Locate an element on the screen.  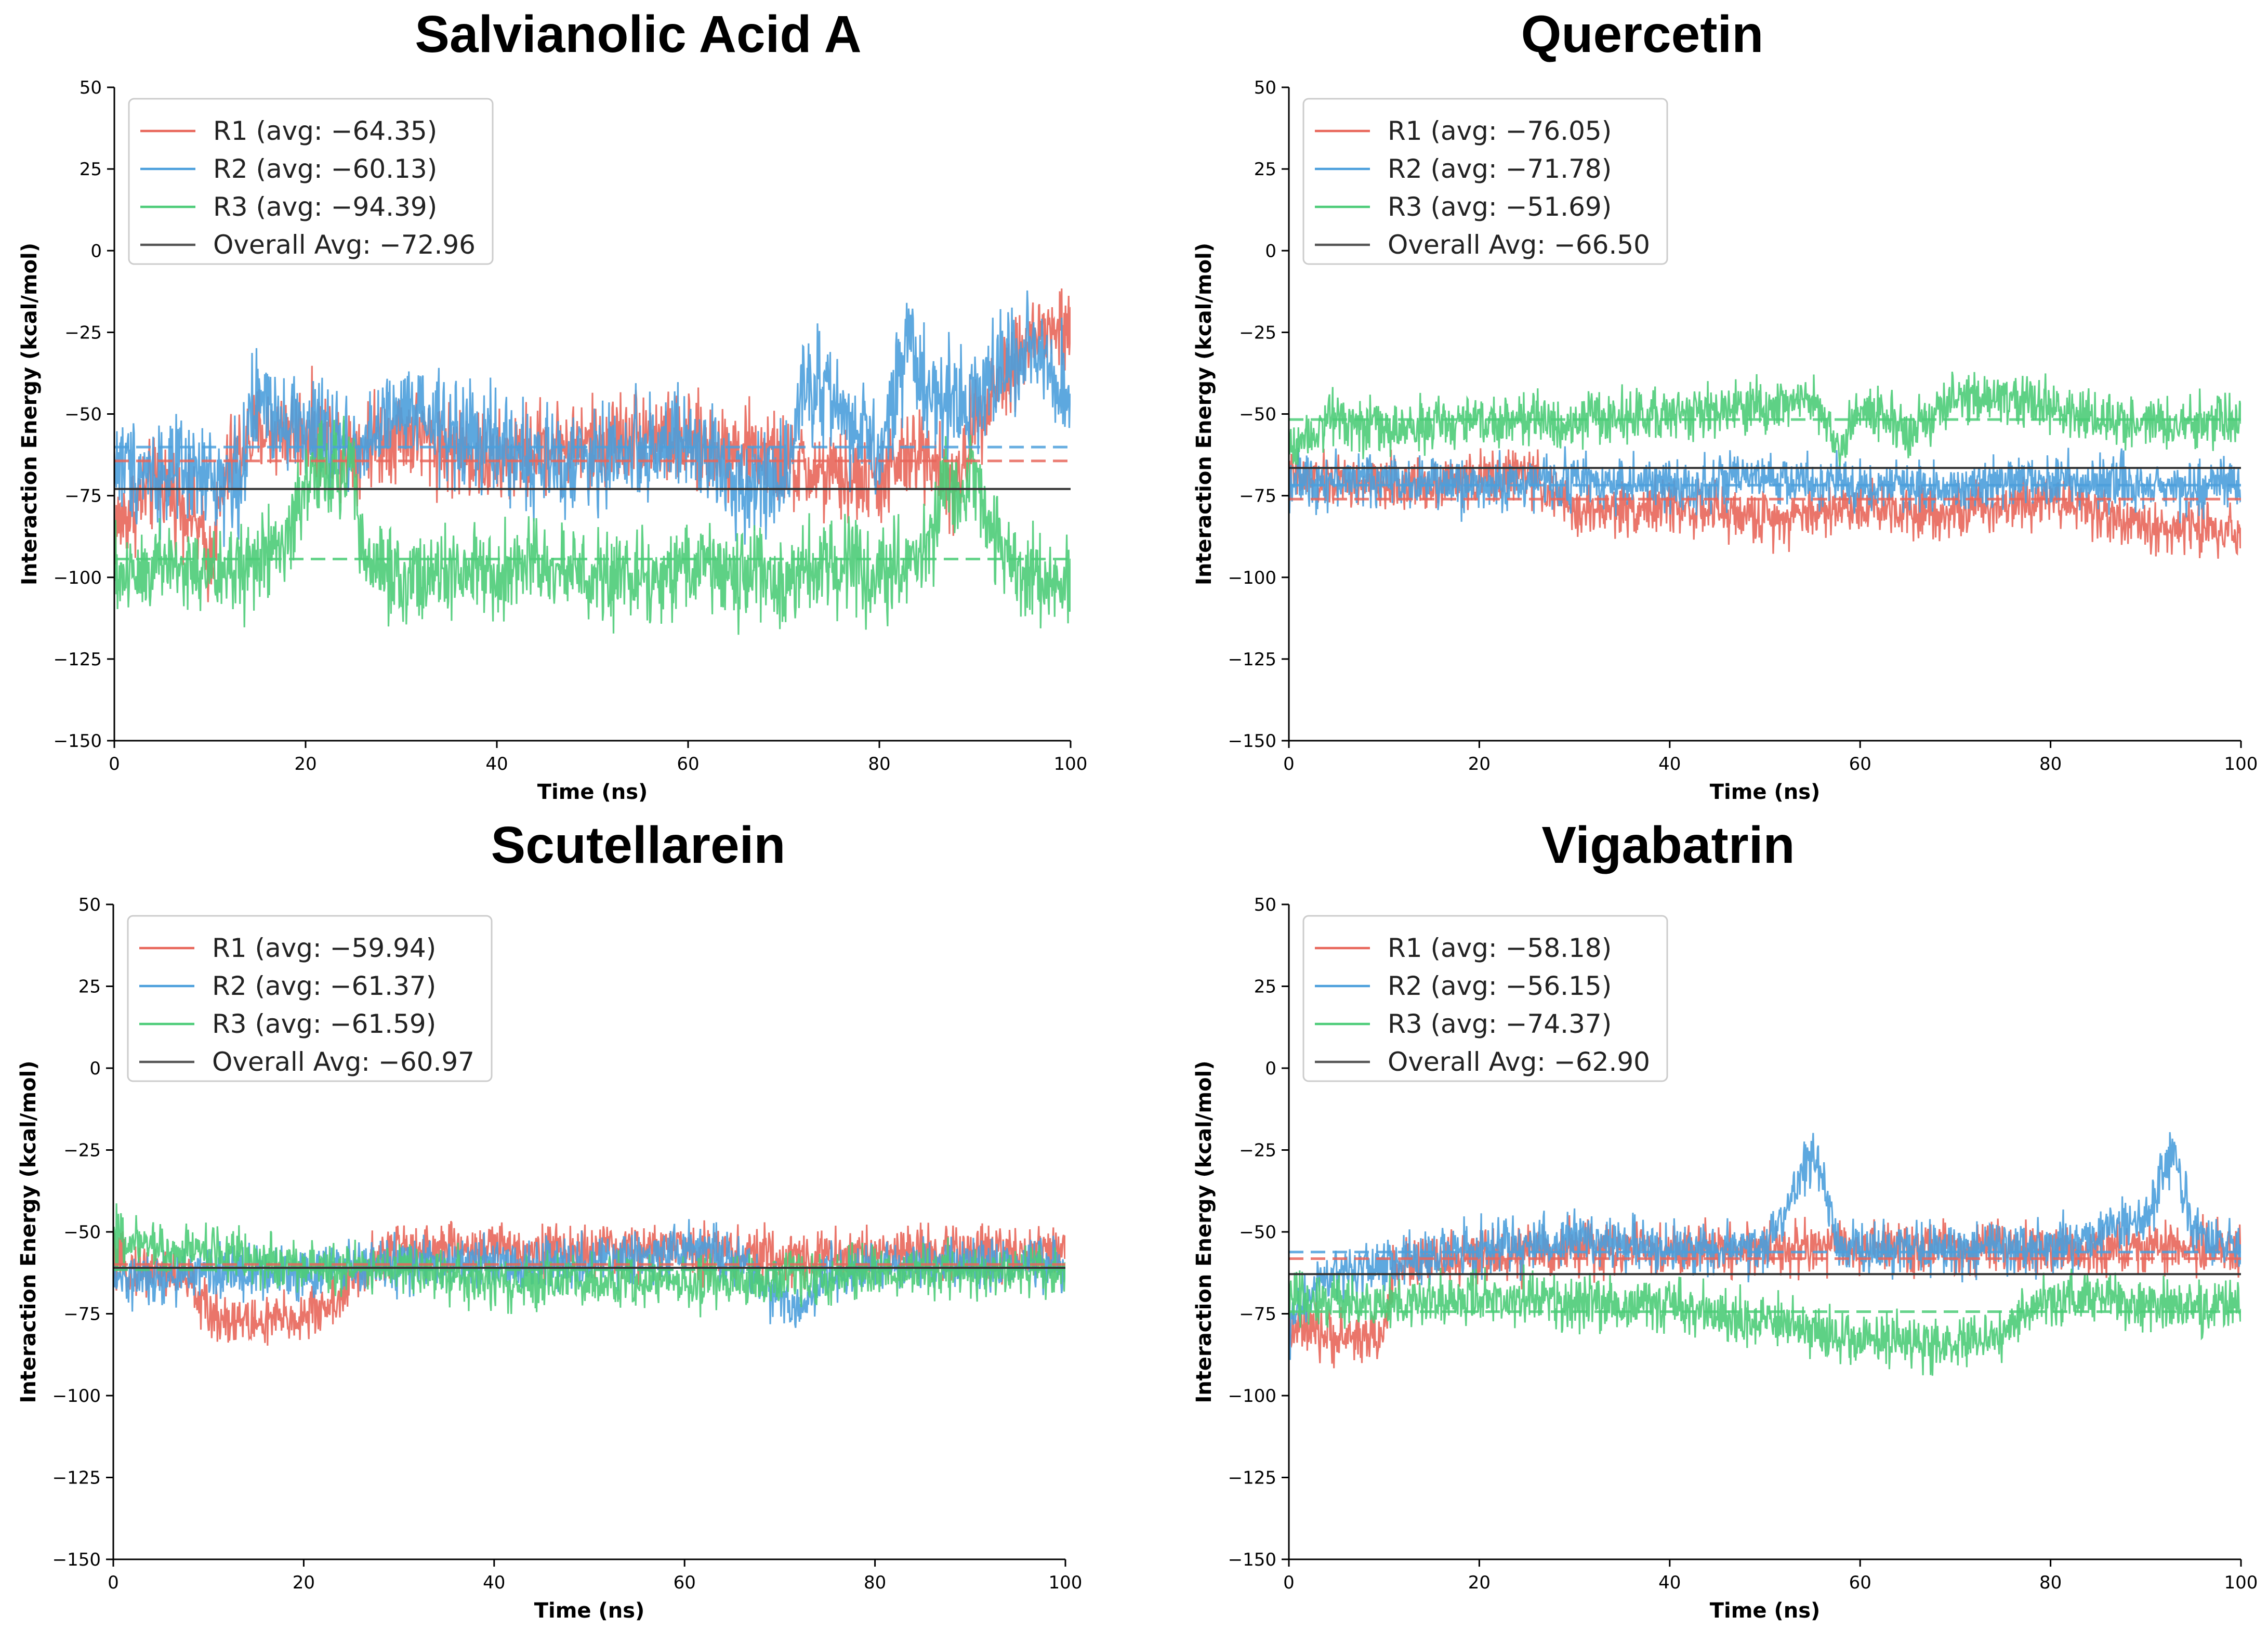
legend-label-overall-avg: Overall Avg: −62.90 is located at coordinates (1519, 1062).